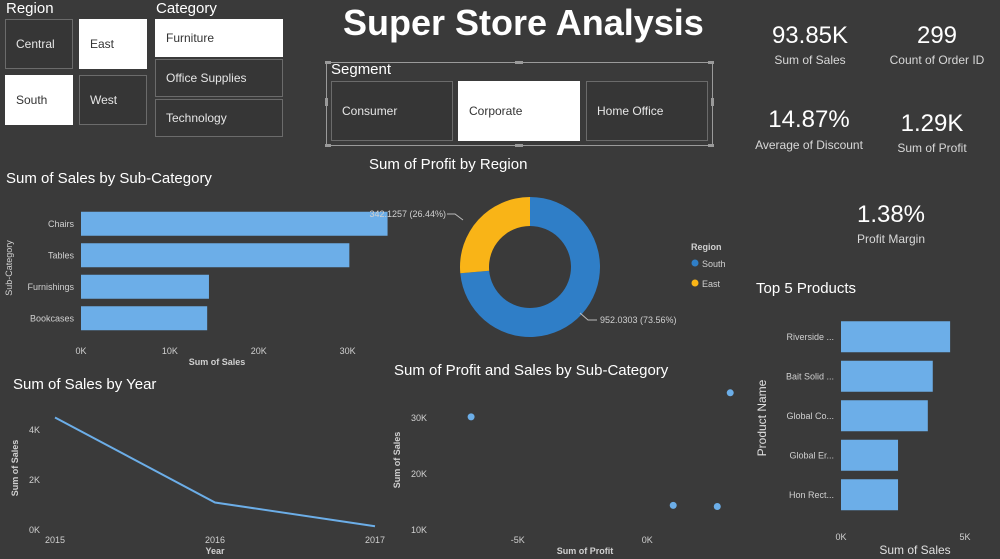 The image size is (1000, 559). Describe the element at coordinates (186, 8) in the screenshot. I see `category-slicer-title: Category` at that location.